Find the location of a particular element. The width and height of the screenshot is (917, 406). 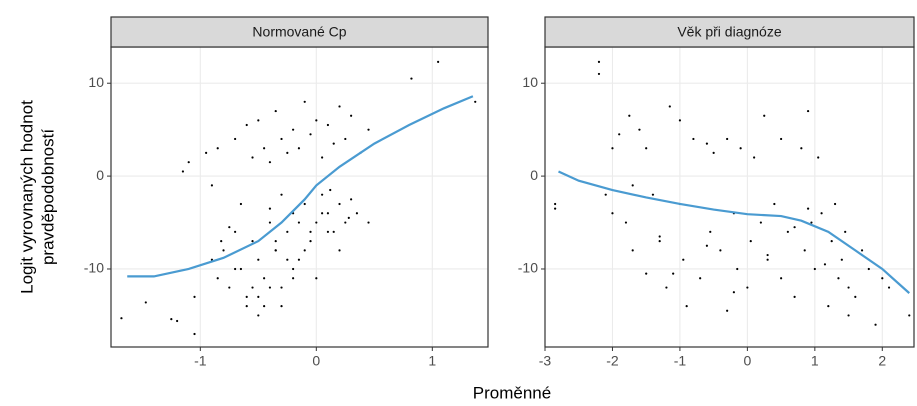

y-axis-label: Logit vyrovnaných hodnot is located at coordinates (26, 197).